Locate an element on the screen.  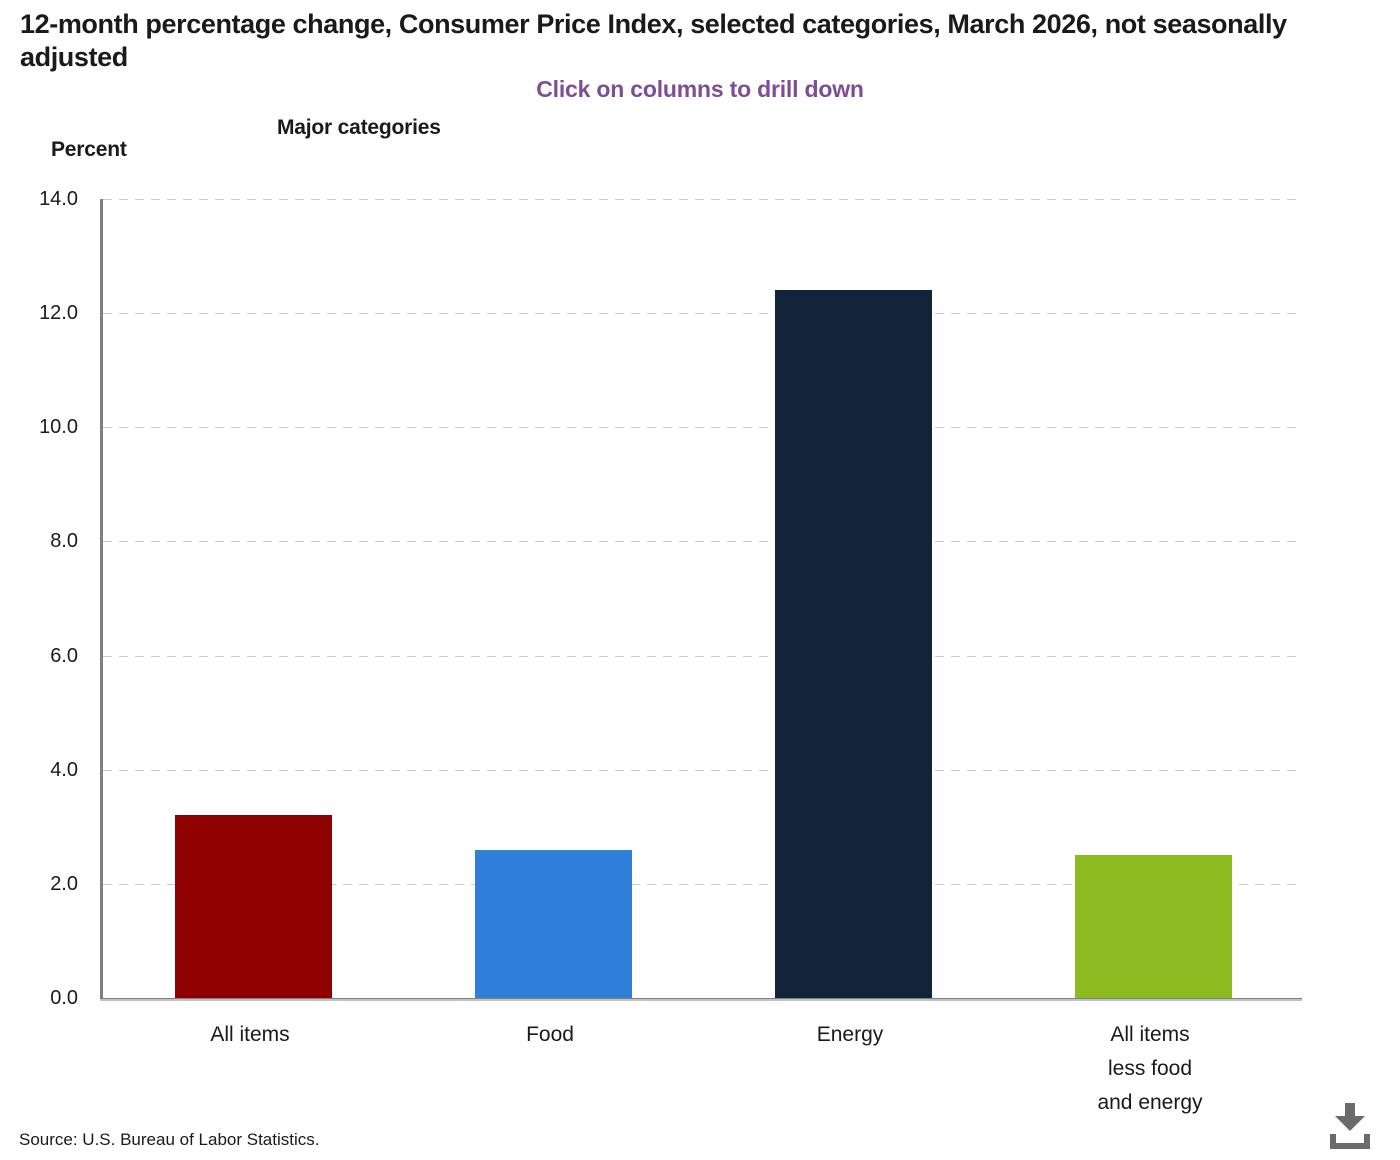
y-axis-tick-labels: 0.0 2.0 4.0 6.0 8.0 10.0 12.0 14.0 is located at coordinates (39, 598).